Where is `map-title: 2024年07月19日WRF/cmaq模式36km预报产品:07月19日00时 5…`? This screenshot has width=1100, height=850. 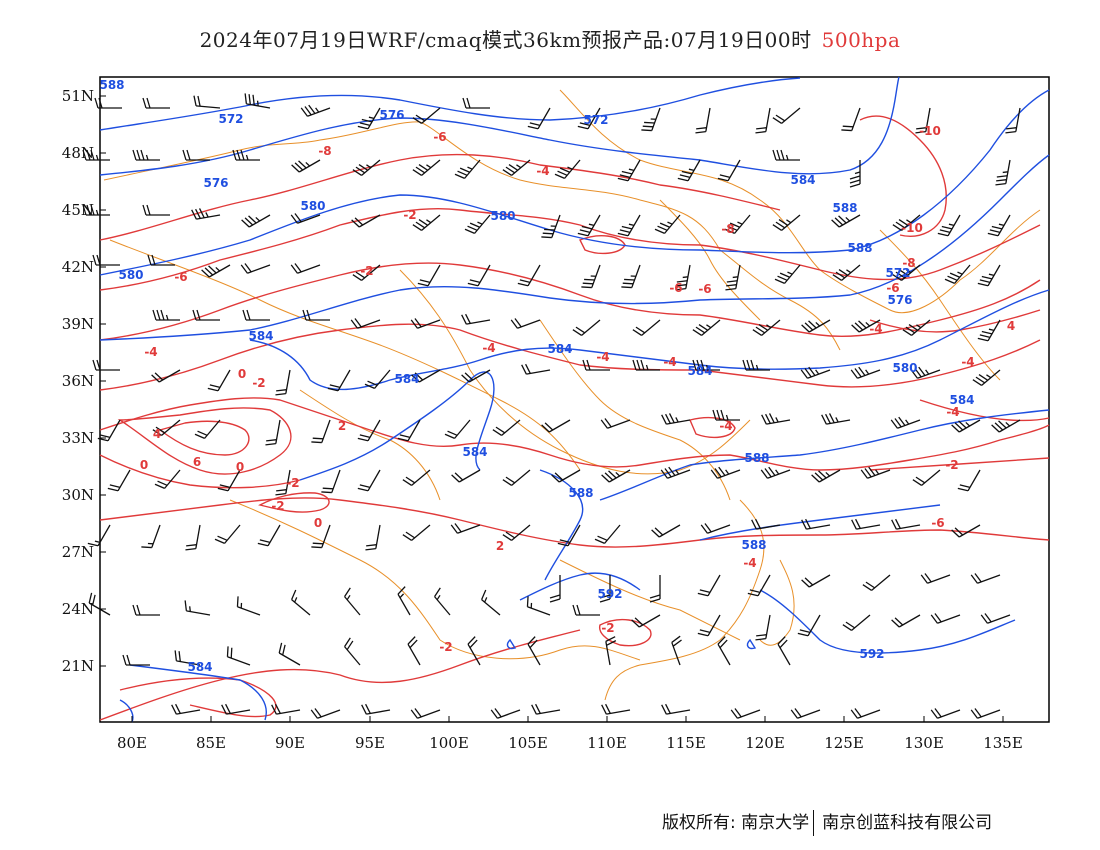 map-title: 2024年07月19日WRF/cmaq模式36km预报产品:07月19日00时 5… is located at coordinates (550, 38).